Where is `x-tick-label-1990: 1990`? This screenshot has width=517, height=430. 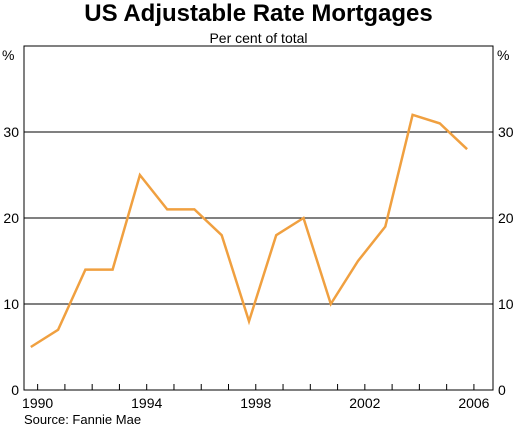 x-tick-label-1990: 1990 is located at coordinates (37, 403).